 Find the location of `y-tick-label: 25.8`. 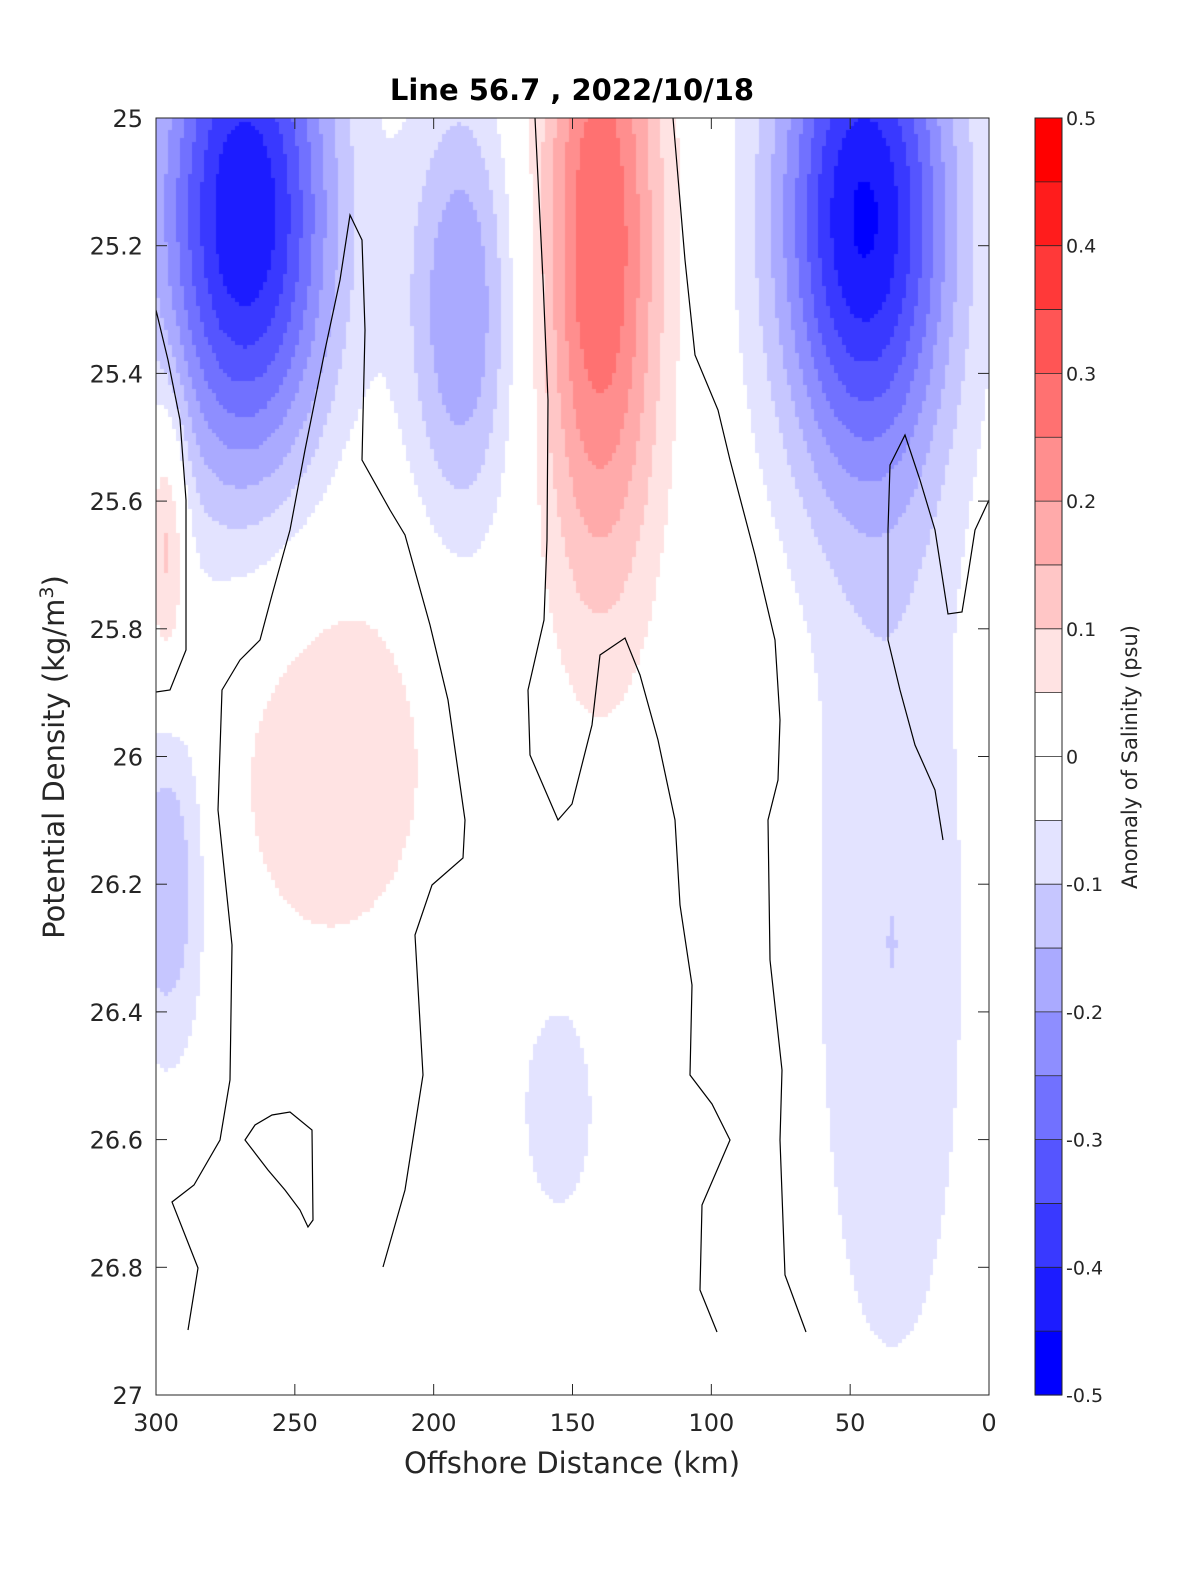

y-tick-label: 25.8 is located at coordinates (116, 630).